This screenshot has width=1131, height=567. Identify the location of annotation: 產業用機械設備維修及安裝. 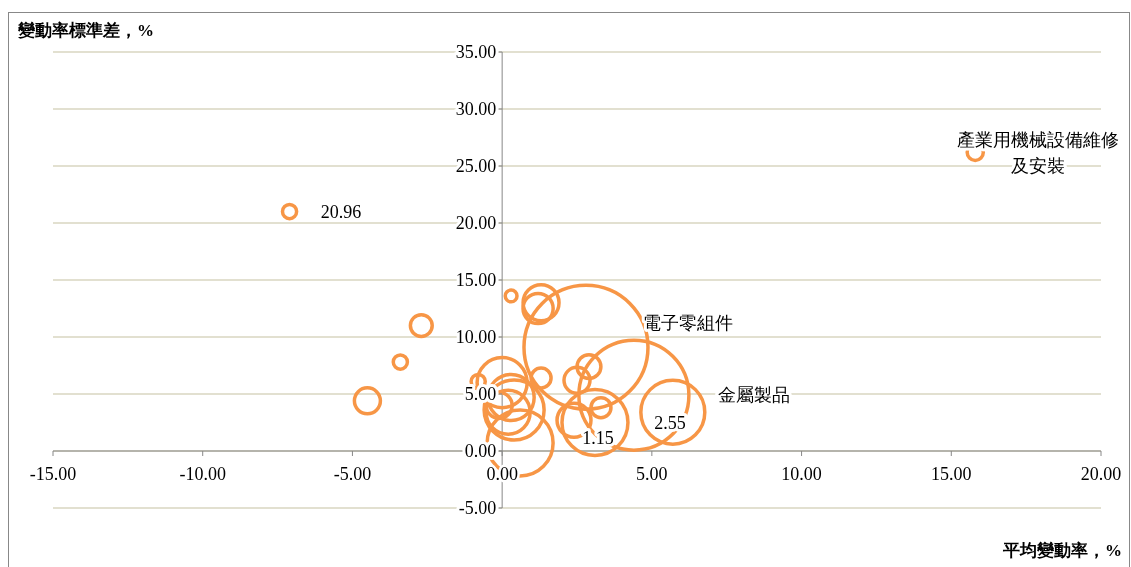
(1038, 153).